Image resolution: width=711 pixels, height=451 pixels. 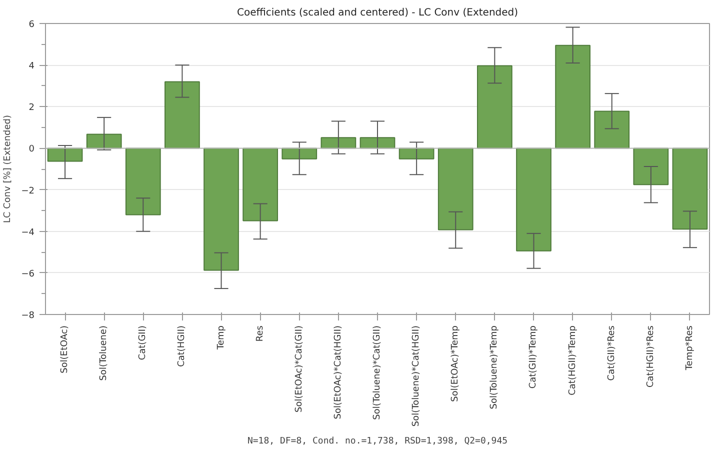 What do you see at coordinates (28, 316) in the screenshot?
I see `y-tick-label: −8` at bounding box center [28, 316].